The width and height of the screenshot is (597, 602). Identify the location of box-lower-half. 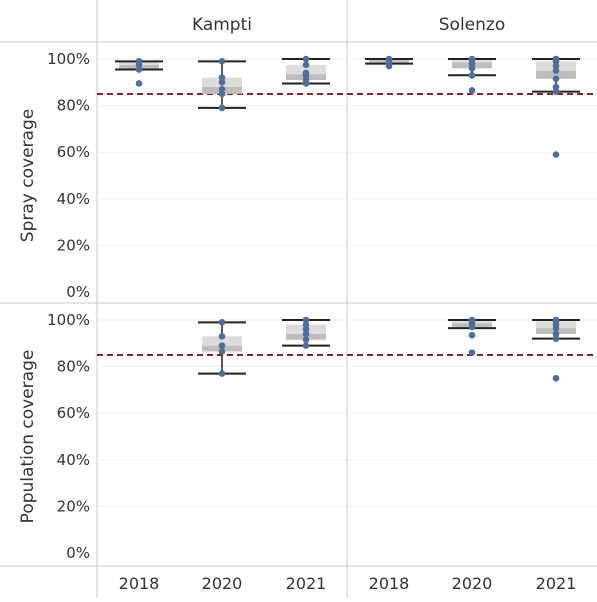
(556, 74).